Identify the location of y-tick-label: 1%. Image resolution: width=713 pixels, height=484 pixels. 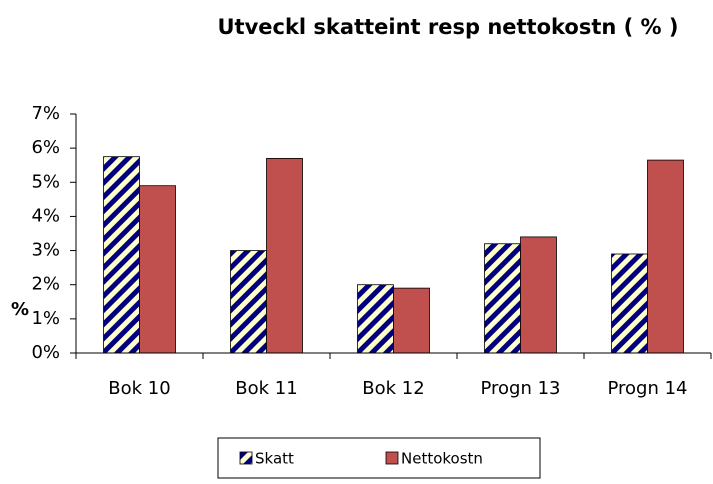
(45, 318).